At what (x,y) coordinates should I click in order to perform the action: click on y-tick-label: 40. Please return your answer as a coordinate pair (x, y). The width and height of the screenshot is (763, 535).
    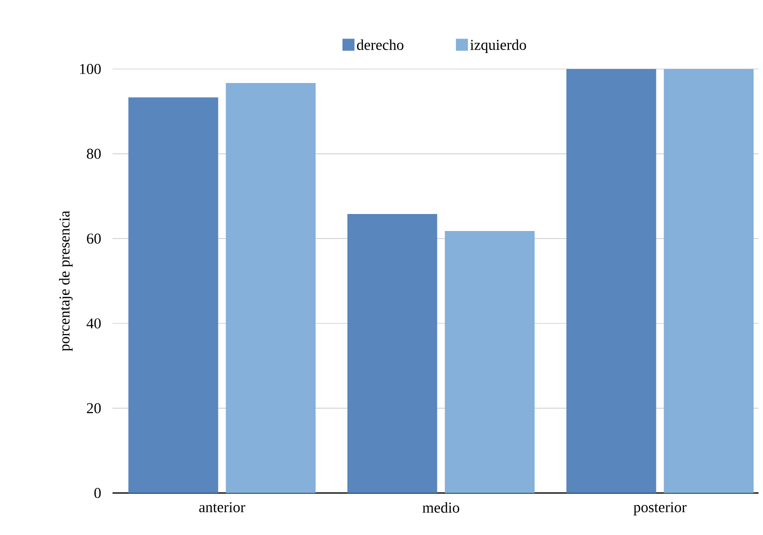
    Looking at the image, I should click on (93, 323).